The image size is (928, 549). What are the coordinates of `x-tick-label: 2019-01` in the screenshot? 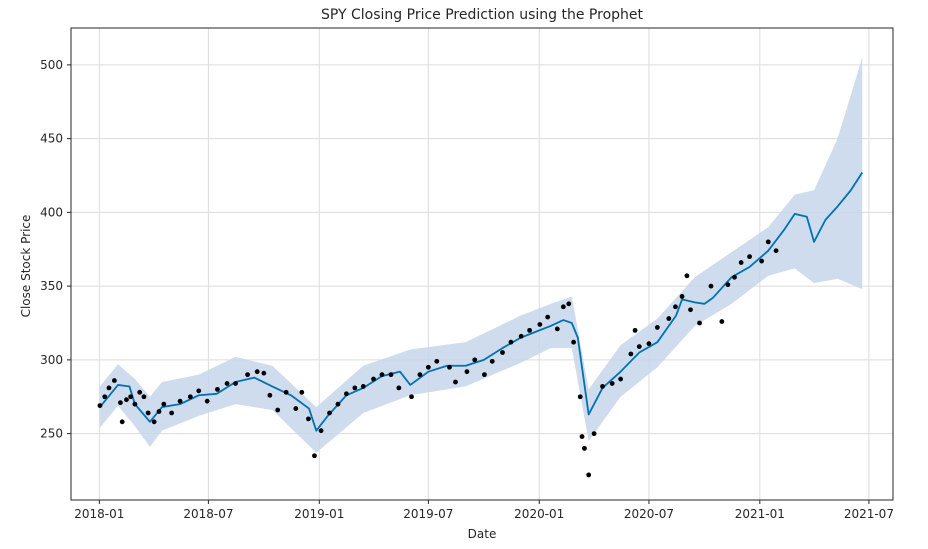 It's located at (319, 514).